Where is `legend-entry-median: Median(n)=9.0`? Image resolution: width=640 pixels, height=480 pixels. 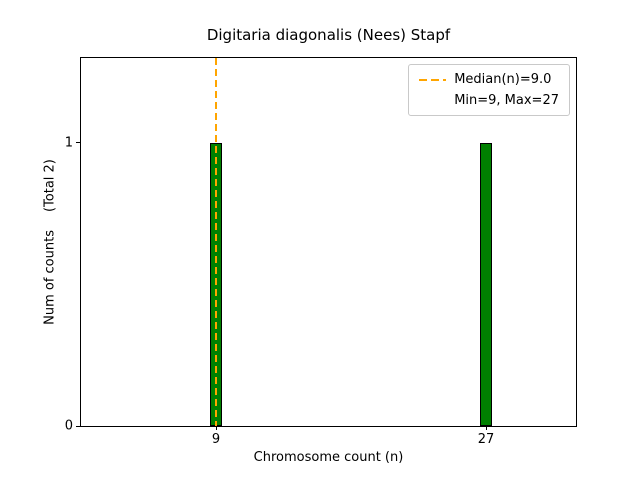
legend-entry-median: Median(n)=9.0 is located at coordinates (489, 79).